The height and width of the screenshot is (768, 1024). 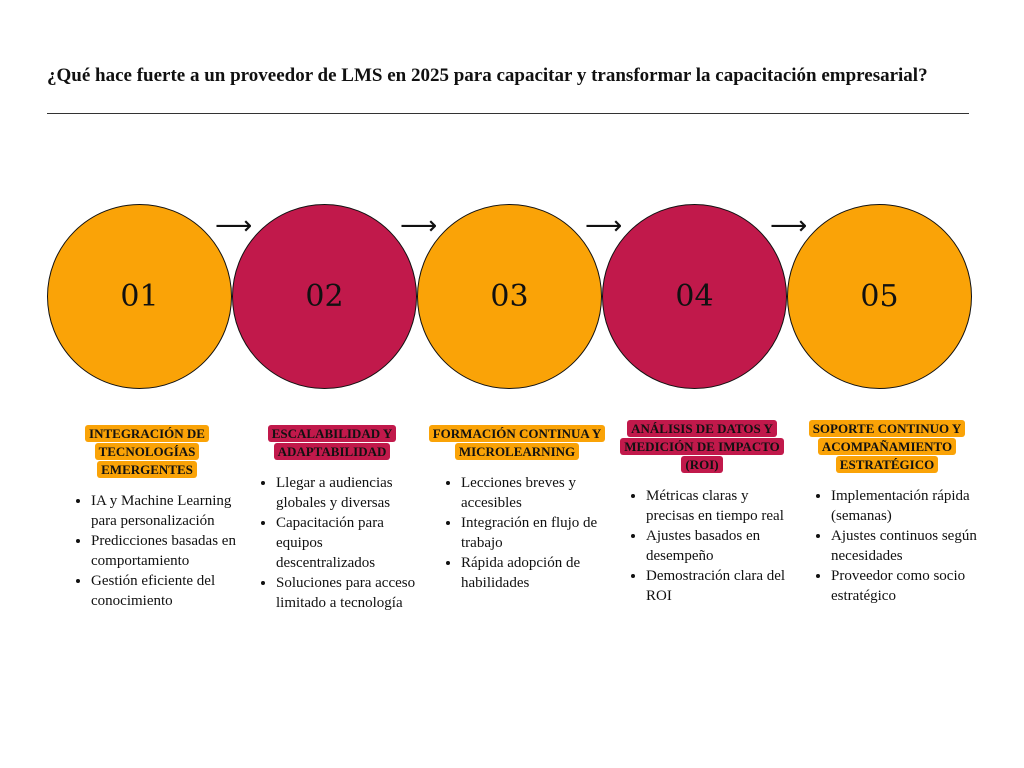 I want to click on step-label: INTEGRACIÓN DE TECNOLOGÍAS EMERGENTES, so click(x=147, y=452).